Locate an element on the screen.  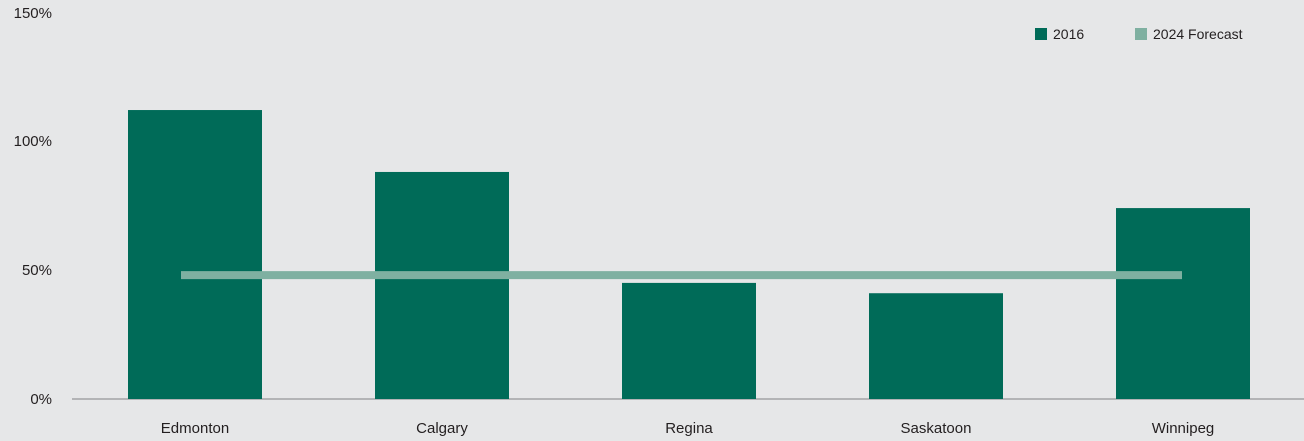
y-tick-label: 50% is located at coordinates (37, 270).